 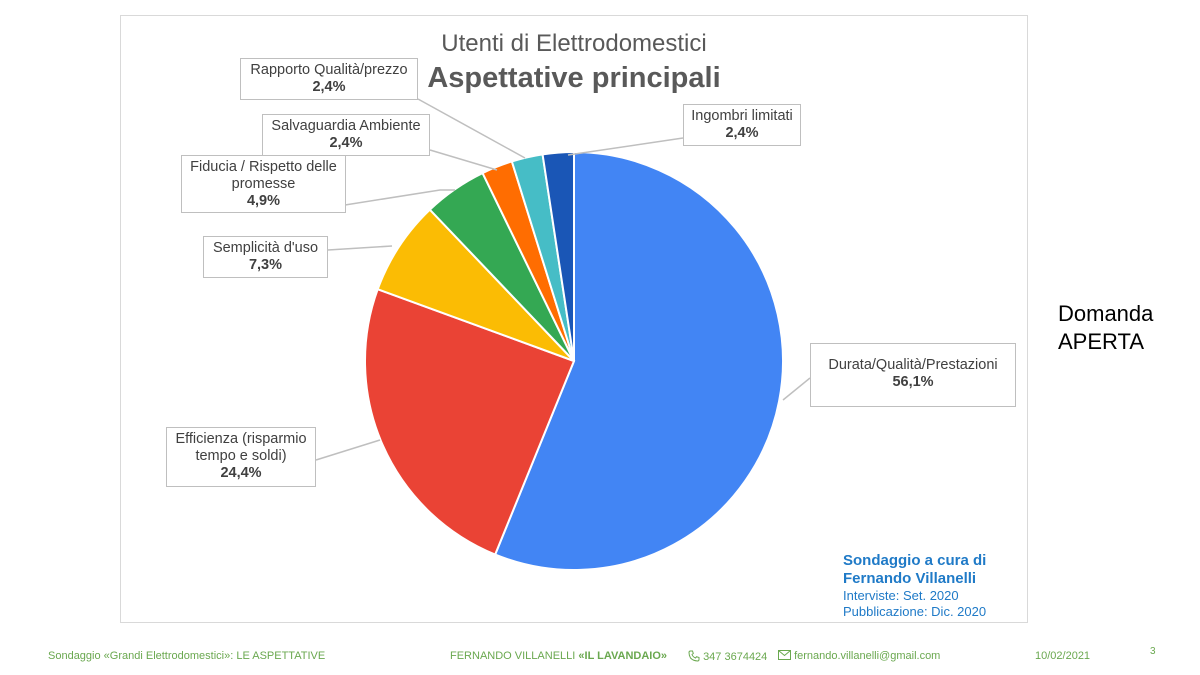 What do you see at coordinates (796, 389) in the screenshot?
I see `leader-line-durata` at bounding box center [796, 389].